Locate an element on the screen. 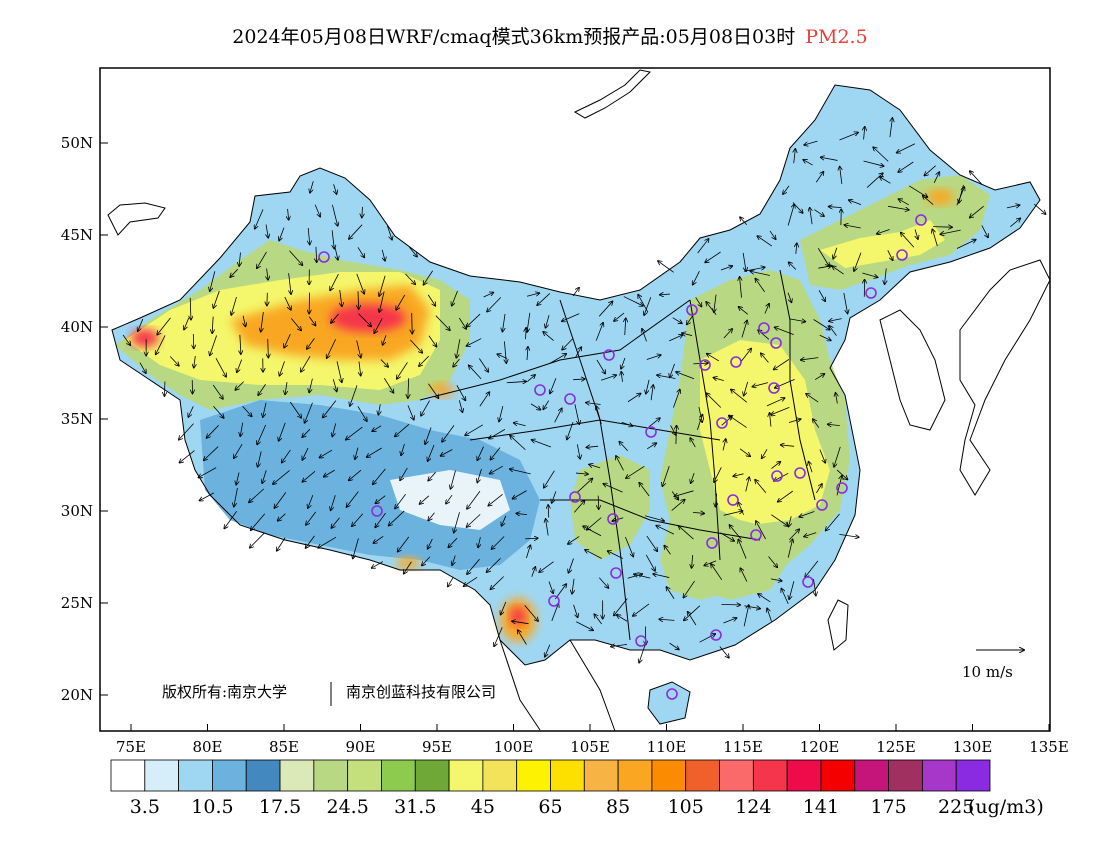 The image size is (1100, 850). wind-reference-label: 10 m/s is located at coordinates (987, 672).